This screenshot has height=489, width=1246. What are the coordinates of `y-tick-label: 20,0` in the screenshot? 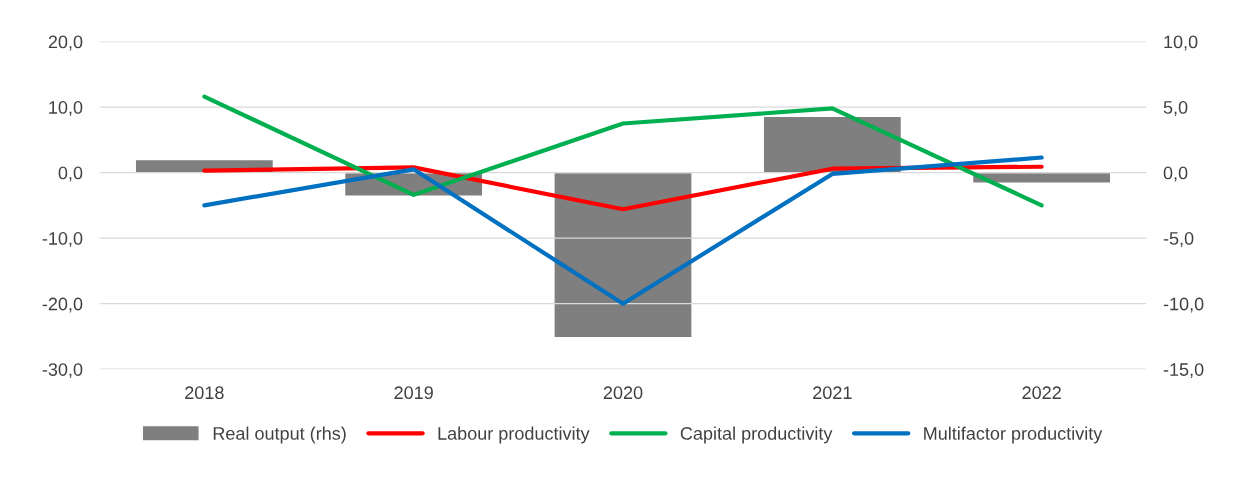 It's located at (65, 43).